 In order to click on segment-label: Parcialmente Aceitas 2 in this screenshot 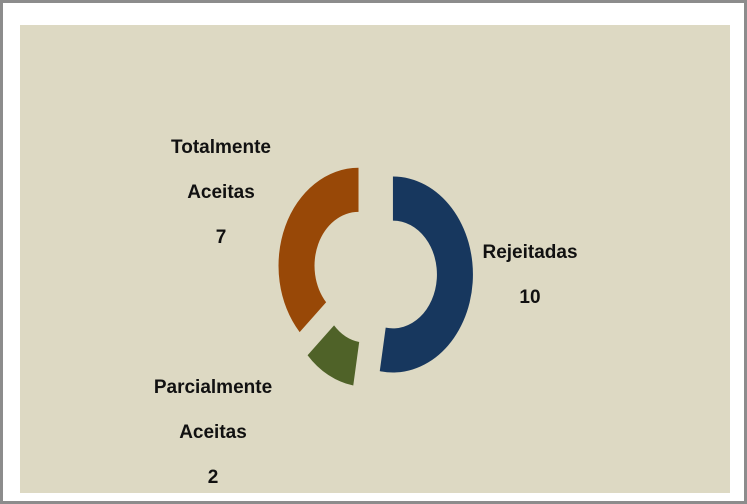, I will do `click(213, 432)`.